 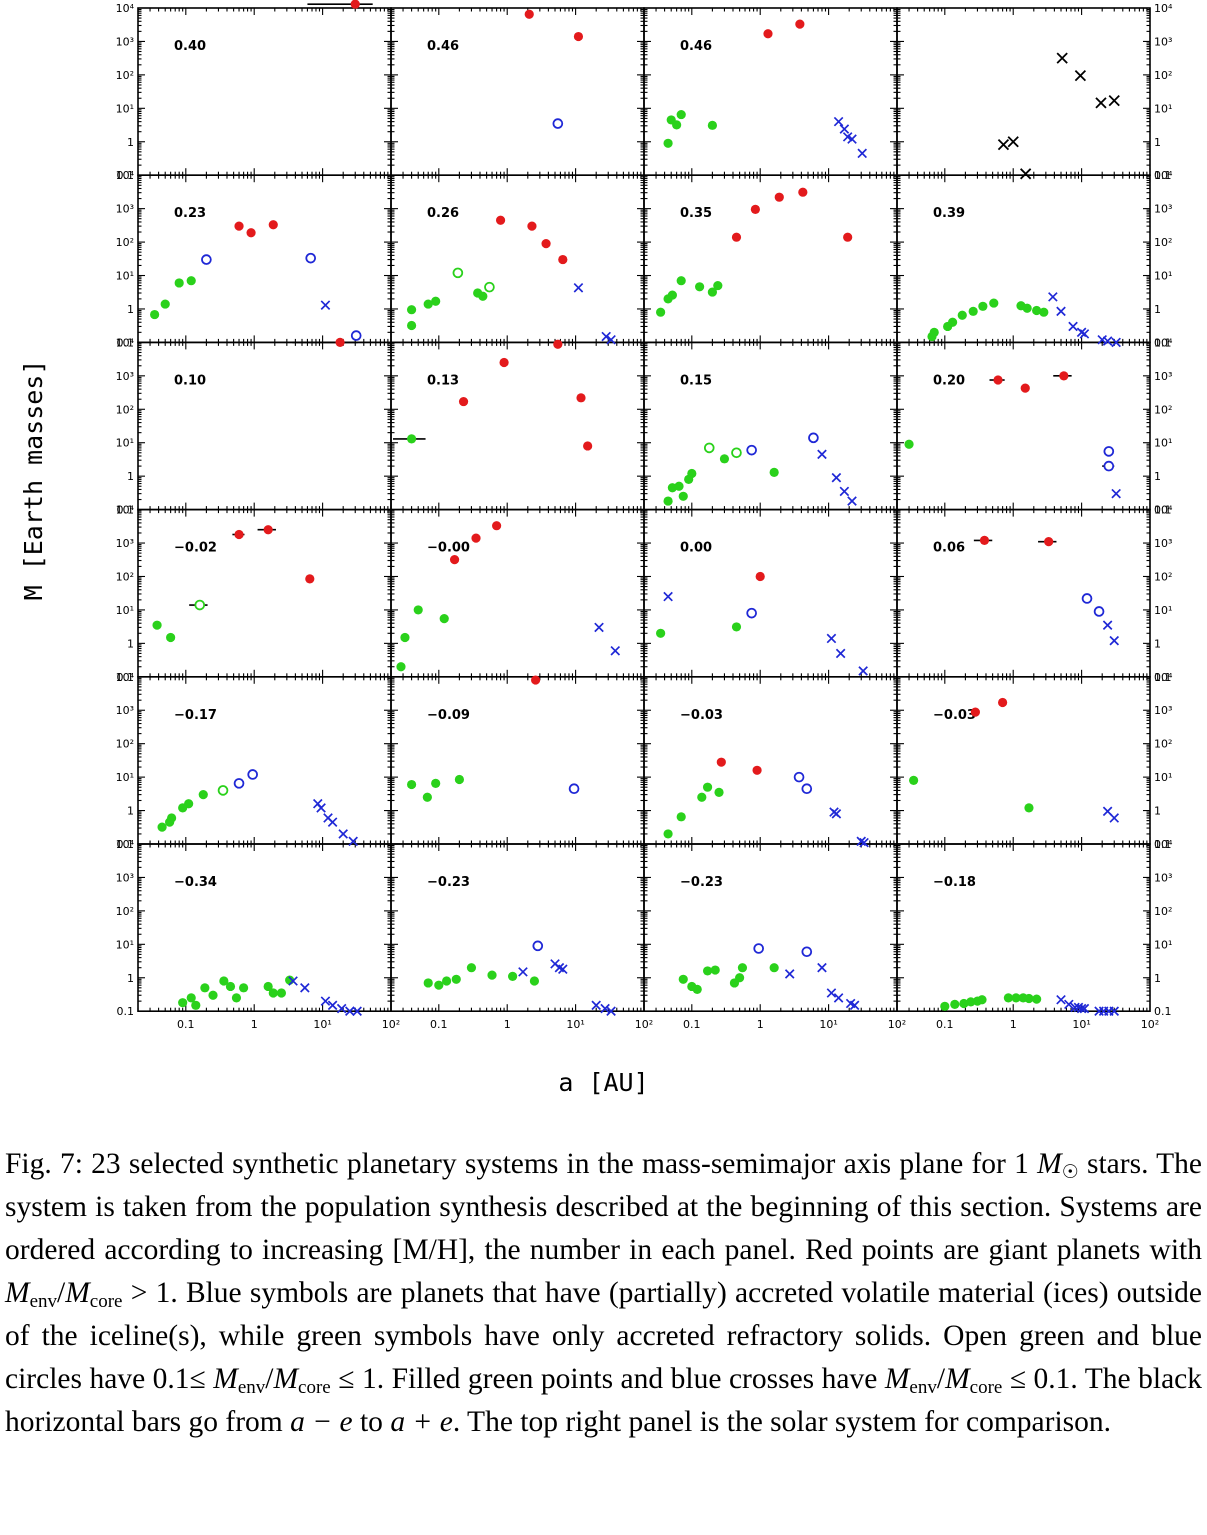 I want to click on caption-slash-2: /, so click(x=269, y=1379).